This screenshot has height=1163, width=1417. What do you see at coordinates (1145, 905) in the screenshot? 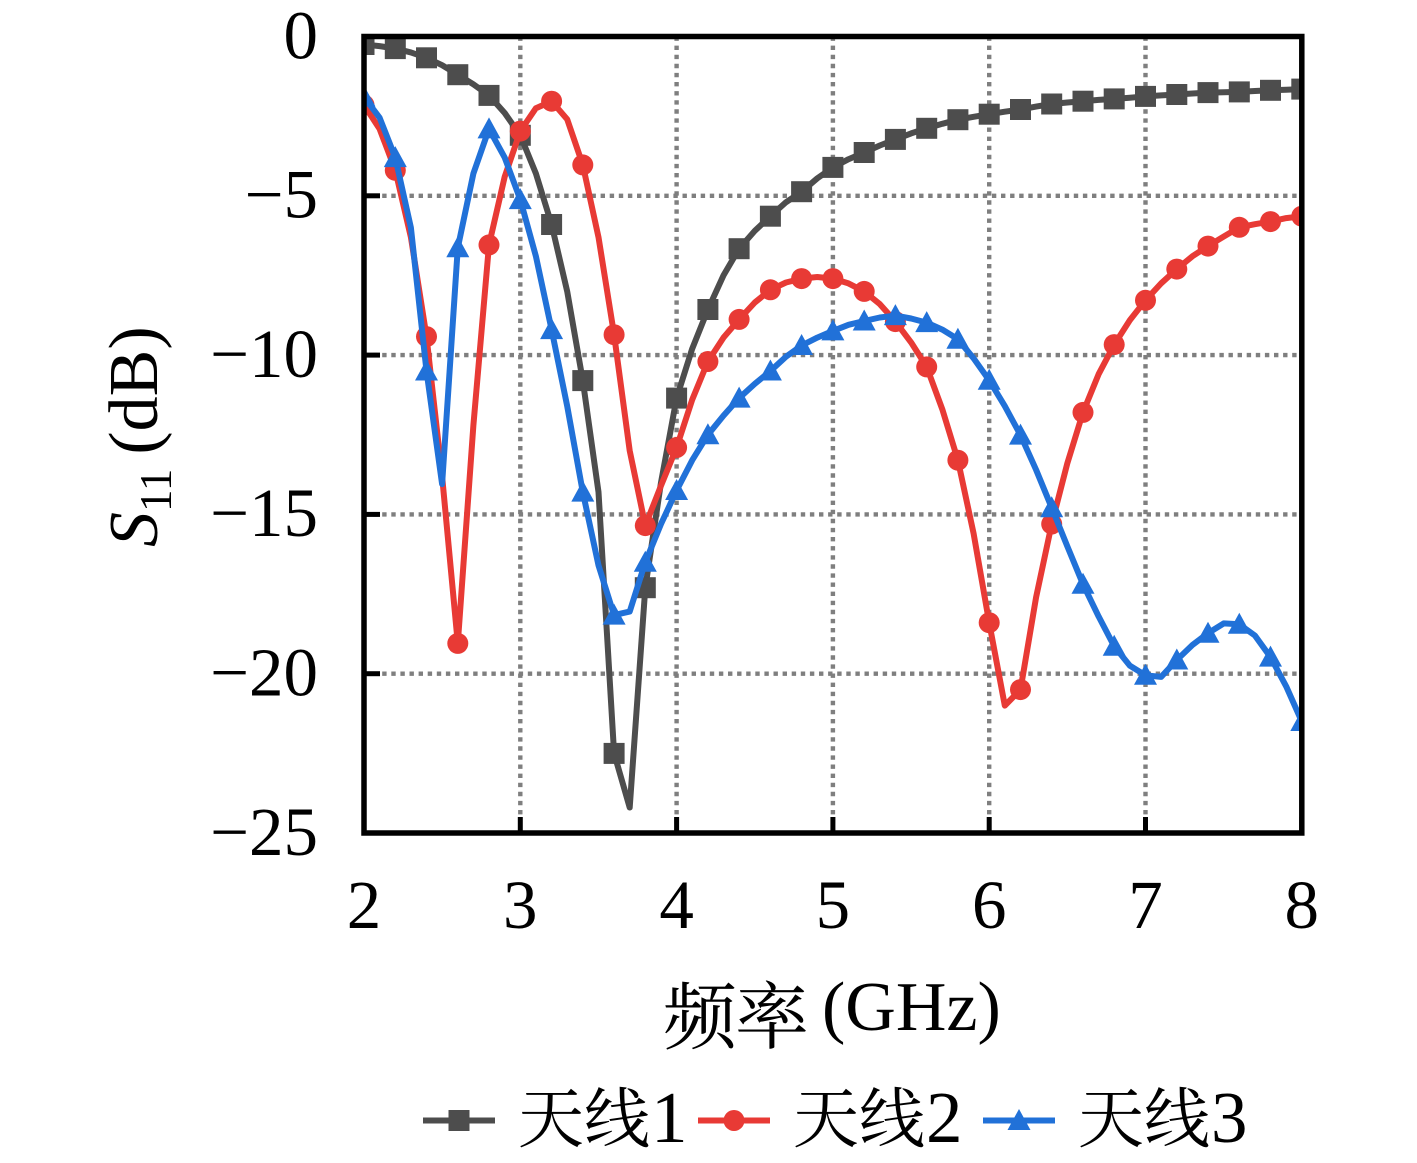
I see `svg-text: 7` at bounding box center [1145, 905].